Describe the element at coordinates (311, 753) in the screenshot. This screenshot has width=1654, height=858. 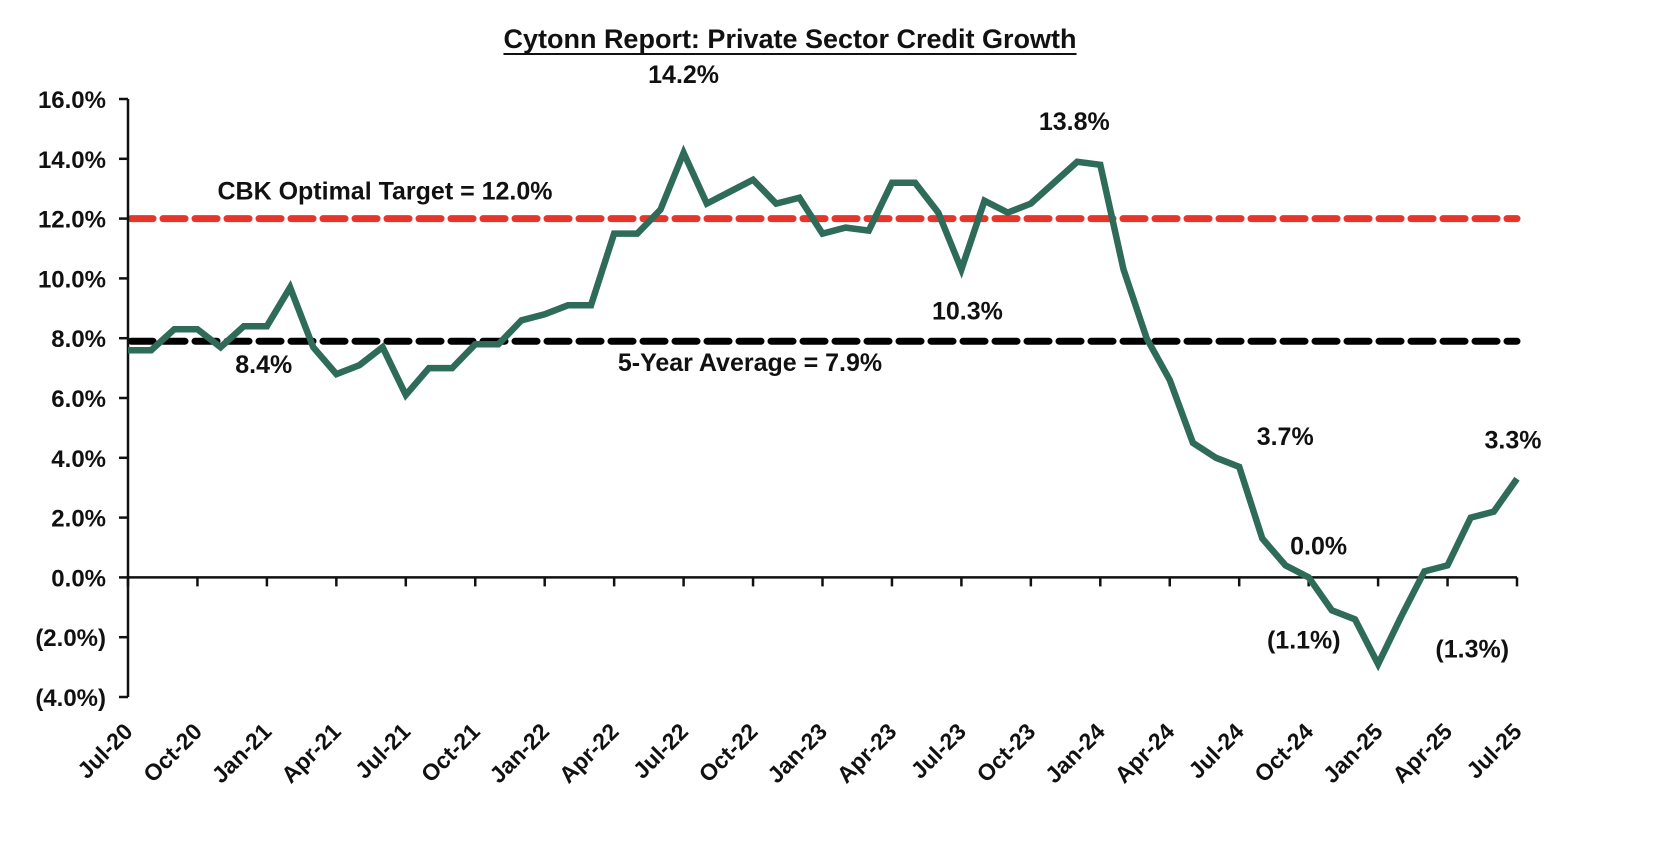
I see `x-tick-label: Apr-21` at that location.